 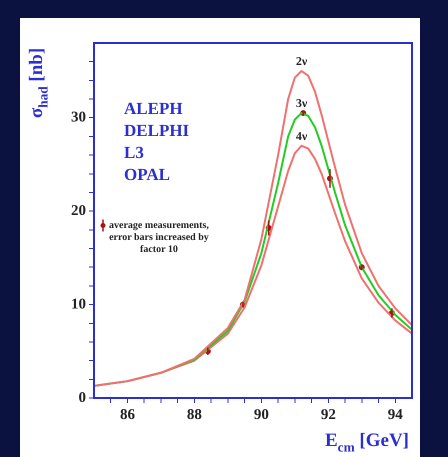 I want to click on x-tick-label: 90, so click(x=261, y=414).